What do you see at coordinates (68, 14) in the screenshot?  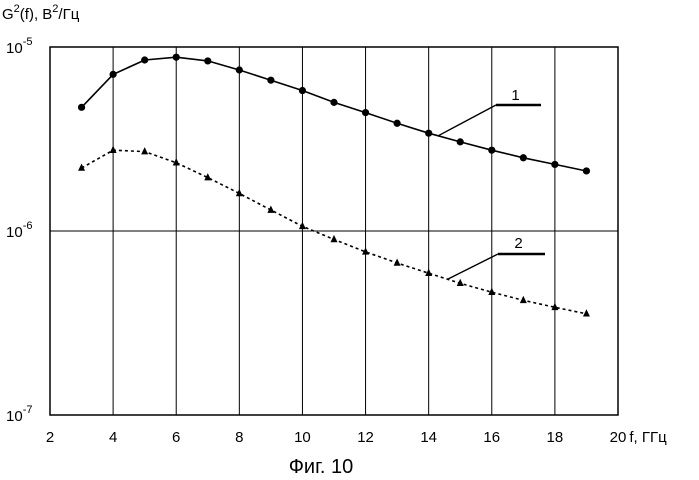 I see `y-label-part: /Гц` at bounding box center [68, 14].